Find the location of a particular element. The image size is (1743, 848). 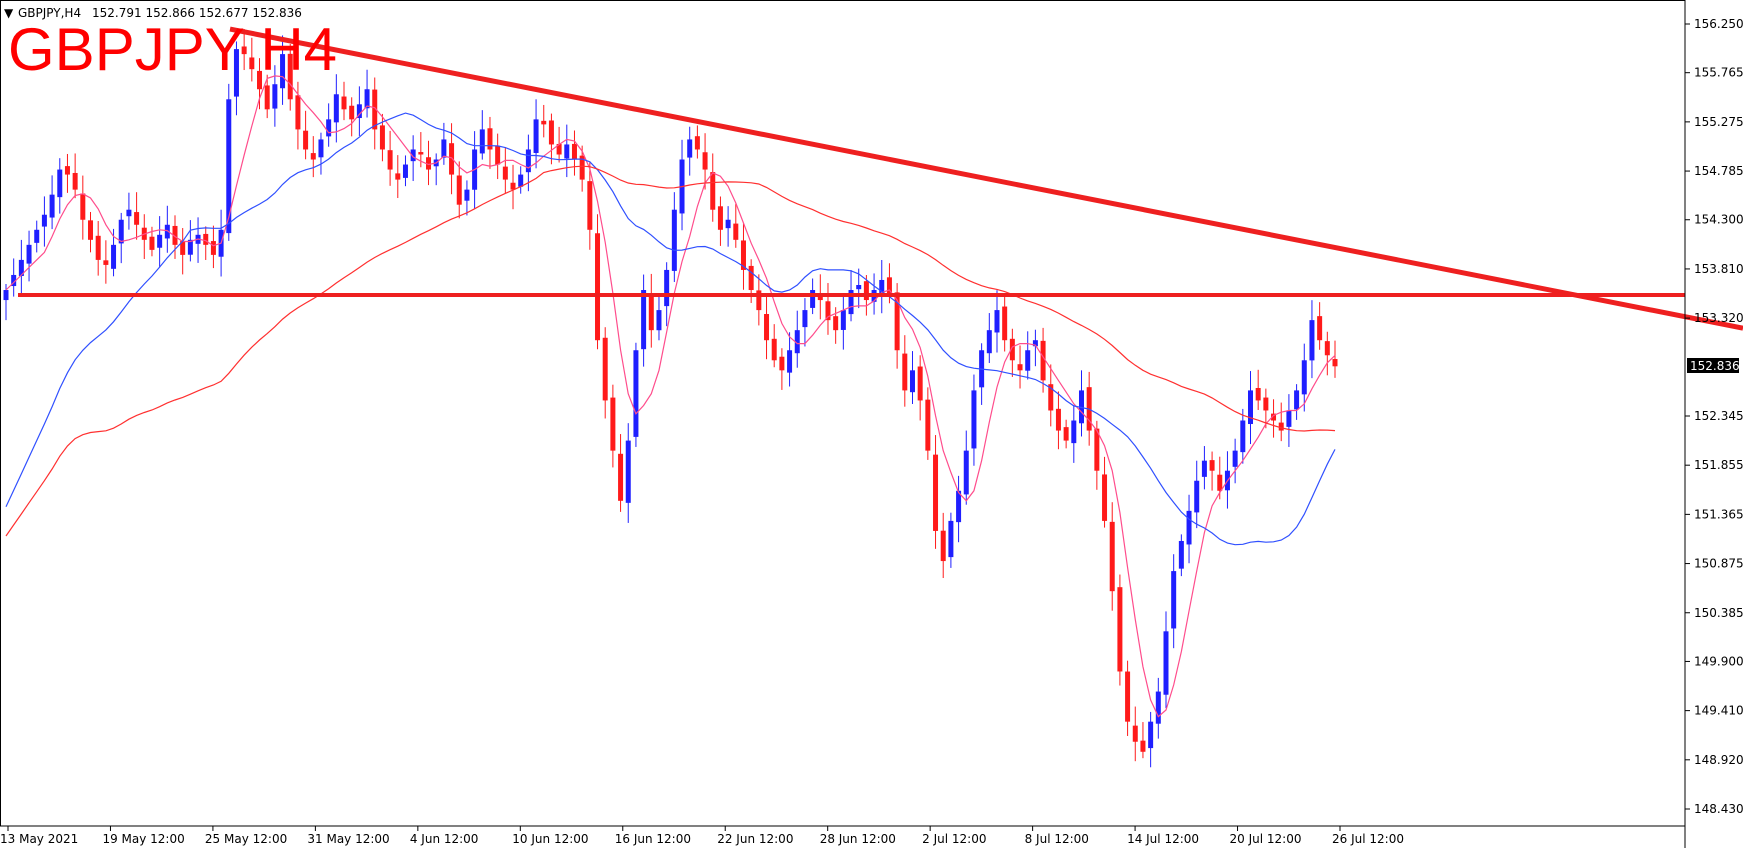

chart-menu-icon: ▼ is located at coordinates (9, 13).